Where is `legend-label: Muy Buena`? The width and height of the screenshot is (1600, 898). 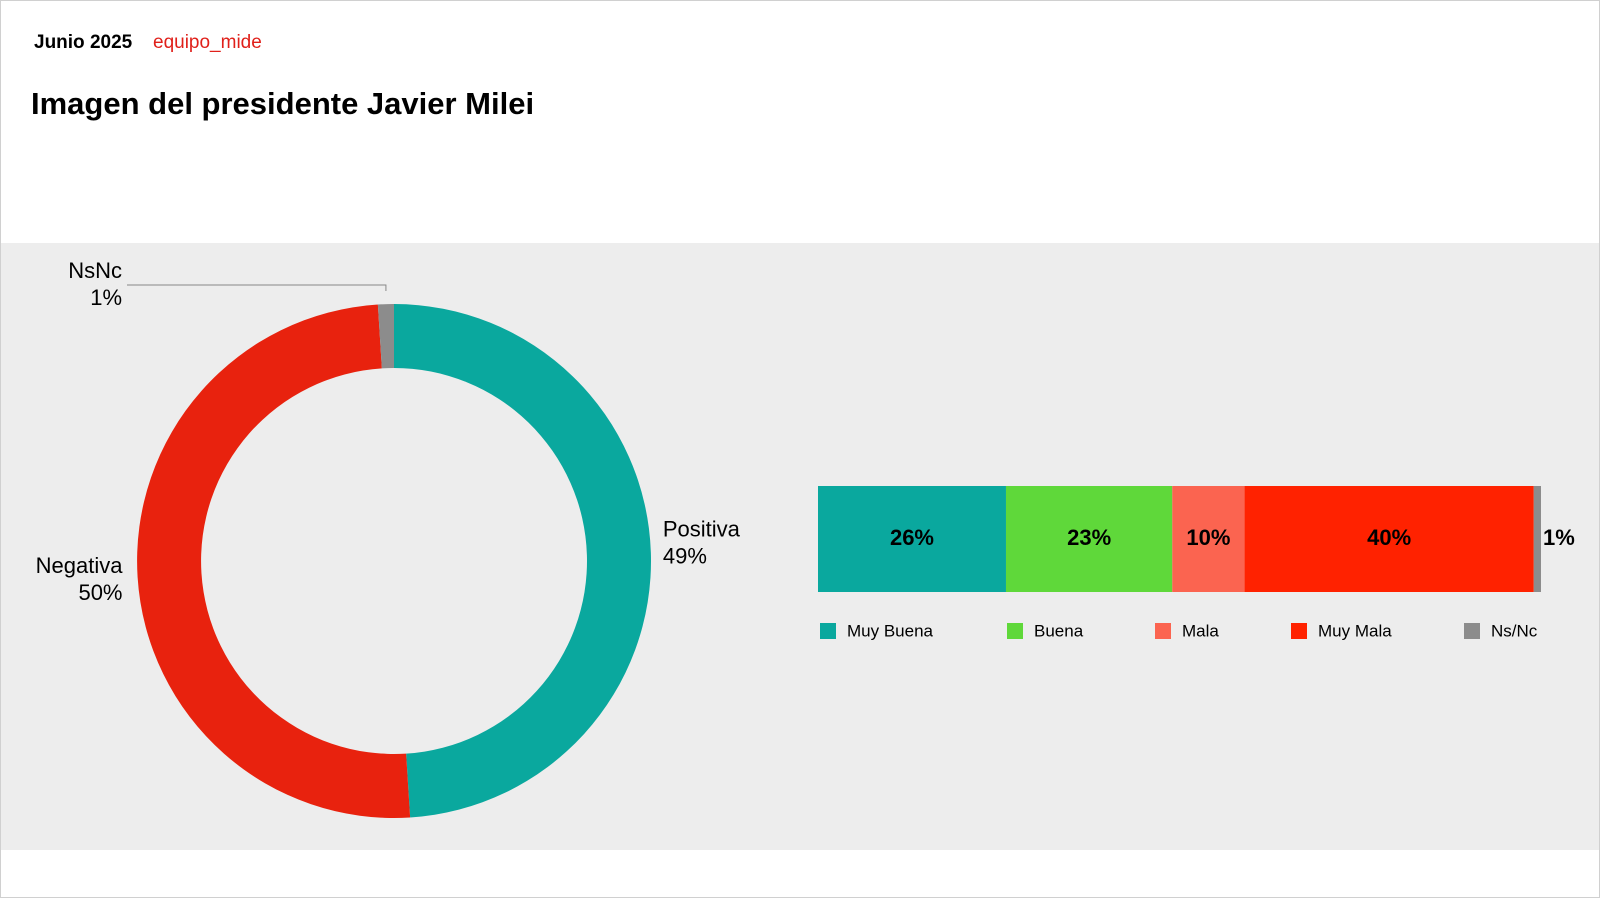 legend-label: Muy Buena is located at coordinates (890, 630).